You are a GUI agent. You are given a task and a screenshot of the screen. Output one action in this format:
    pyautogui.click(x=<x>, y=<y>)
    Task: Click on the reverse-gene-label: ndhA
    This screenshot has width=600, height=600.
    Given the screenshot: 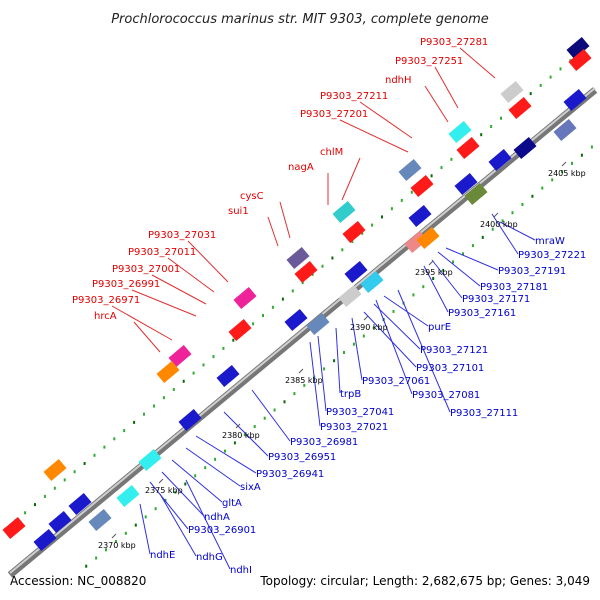 What is the action you would take?
    pyautogui.click(x=217, y=517)
    